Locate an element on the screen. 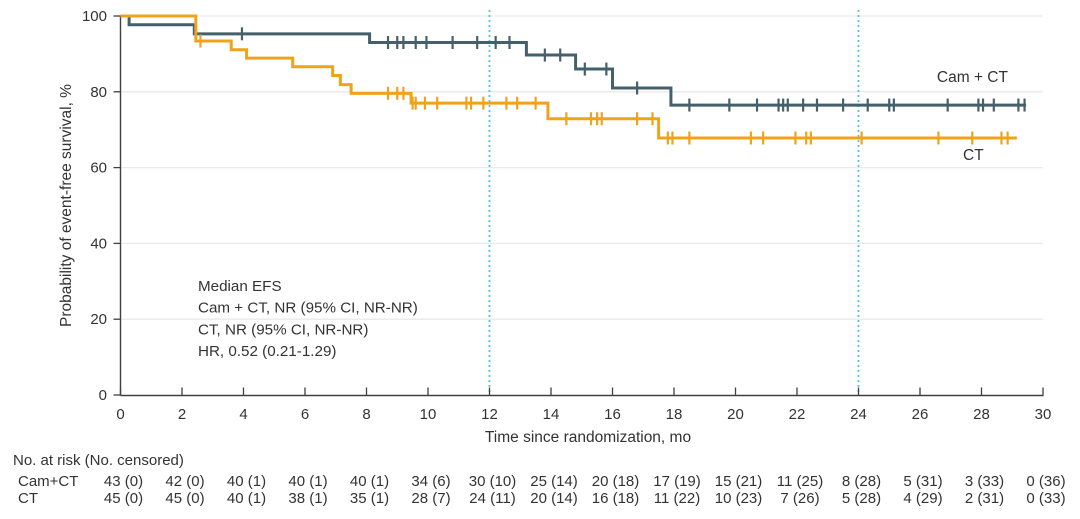 This screenshot has height=519, width=1080. annotation-line: Median EFS is located at coordinates (240, 286).